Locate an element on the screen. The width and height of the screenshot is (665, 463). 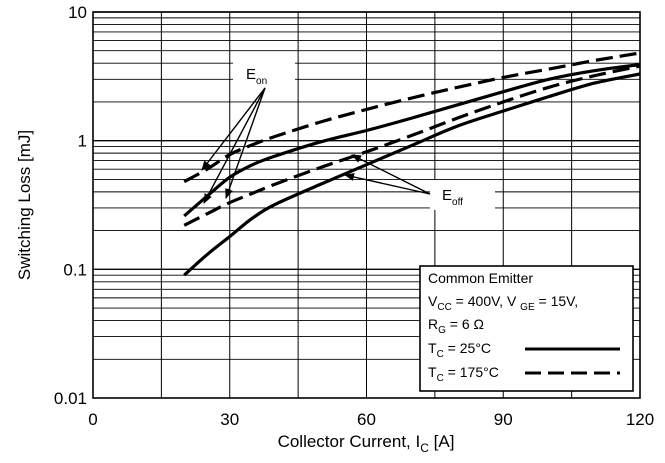
legend-entry-25c: TC = 25°C is located at coordinates (459, 350).